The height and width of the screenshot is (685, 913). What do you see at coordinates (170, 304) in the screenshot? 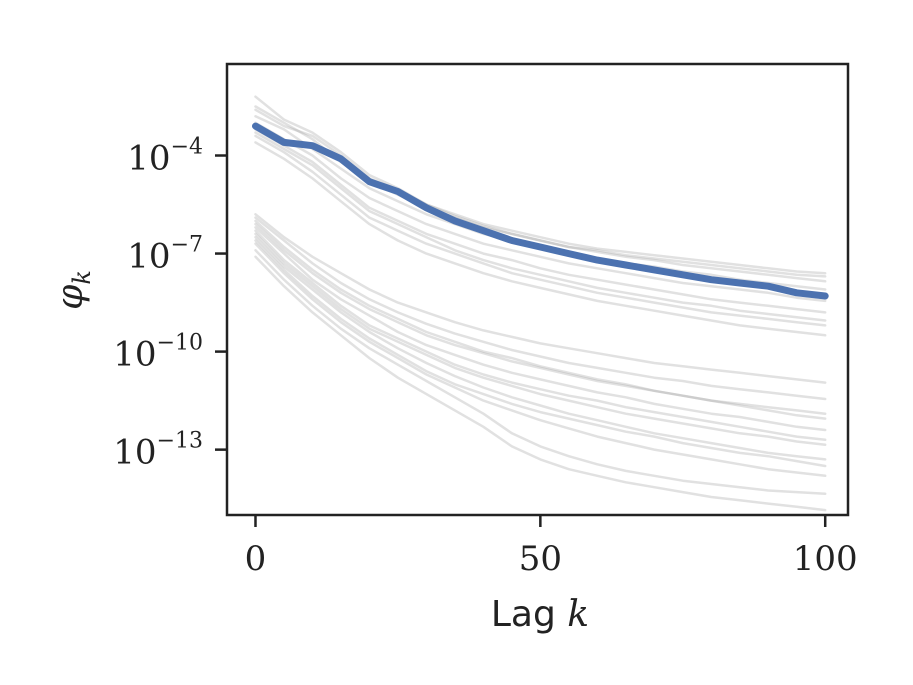
I see `y-axis-ticks: 10⁻⁴ 10⁻⁷ 10⁻¹⁰ 10⁻¹³` at bounding box center [170, 304].